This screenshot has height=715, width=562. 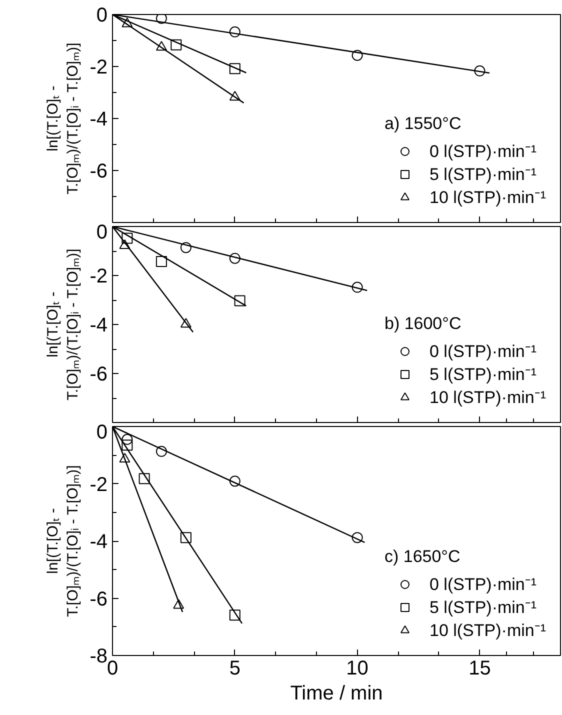 What do you see at coordinates (99, 657) in the screenshot?
I see `y-tick-label: -8` at bounding box center [99, 657].